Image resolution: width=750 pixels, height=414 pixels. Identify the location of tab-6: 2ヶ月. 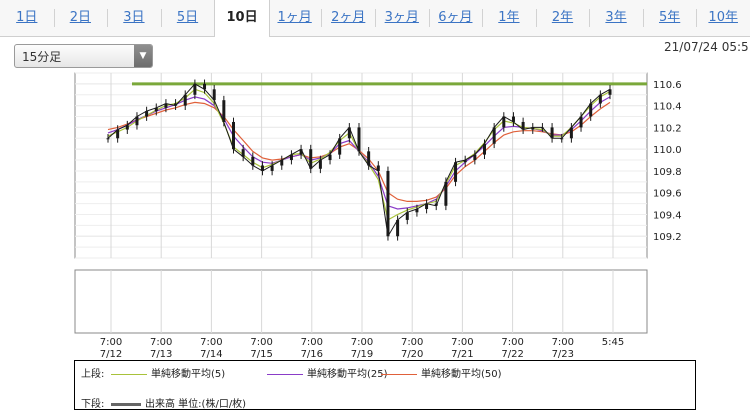
(348, 17).